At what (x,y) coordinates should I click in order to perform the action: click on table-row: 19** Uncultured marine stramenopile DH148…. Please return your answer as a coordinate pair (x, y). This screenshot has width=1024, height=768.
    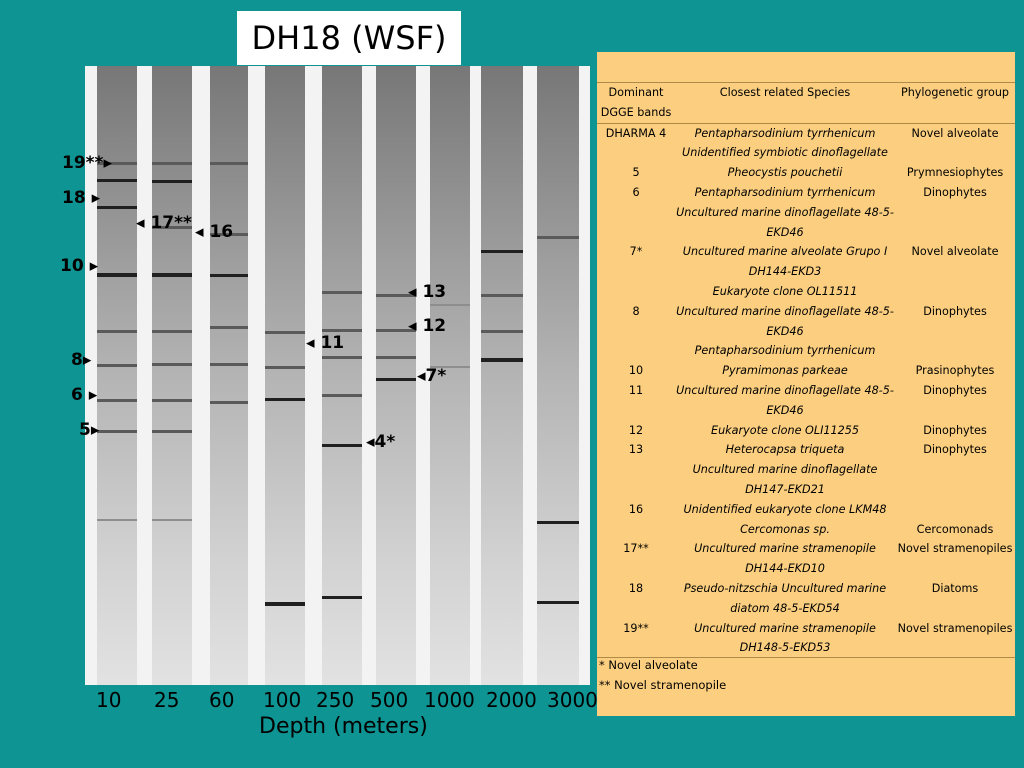
    Looking at the image, I should click on (806, 639).